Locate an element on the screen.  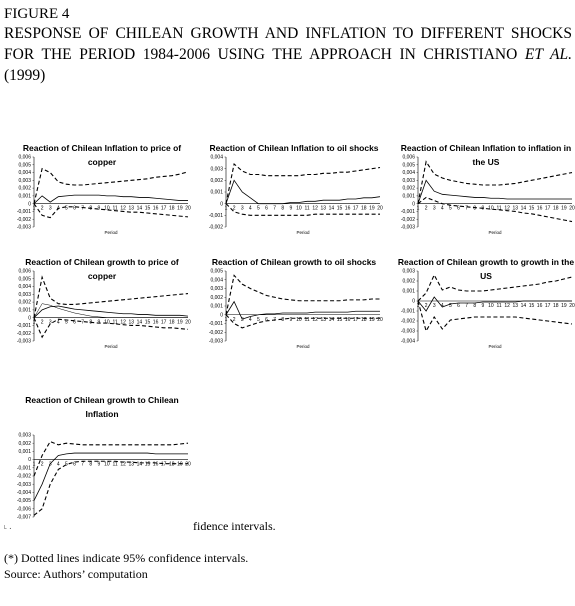
y-tick-label: 0,006 is located at coordinates (24, 272).